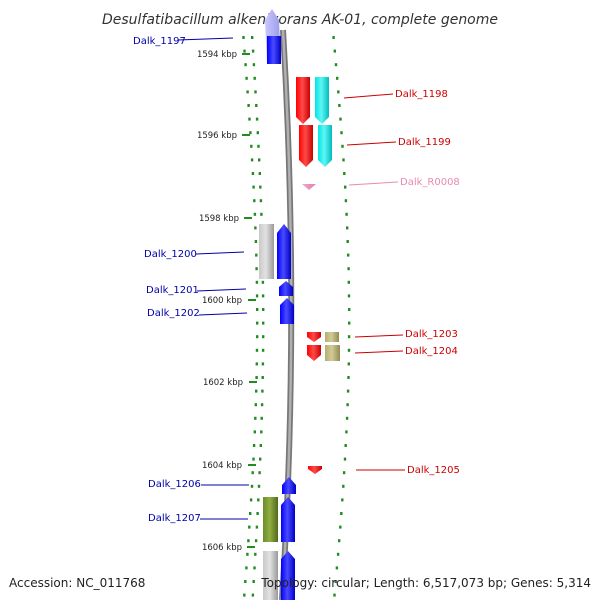 The width and height of the screenshot is (600, 600). What do you see at coordinates (170, 254) in the screenshot?
I see `gene-label-dalk-1200: Dalk_1200` at bounding box center [170, 254].